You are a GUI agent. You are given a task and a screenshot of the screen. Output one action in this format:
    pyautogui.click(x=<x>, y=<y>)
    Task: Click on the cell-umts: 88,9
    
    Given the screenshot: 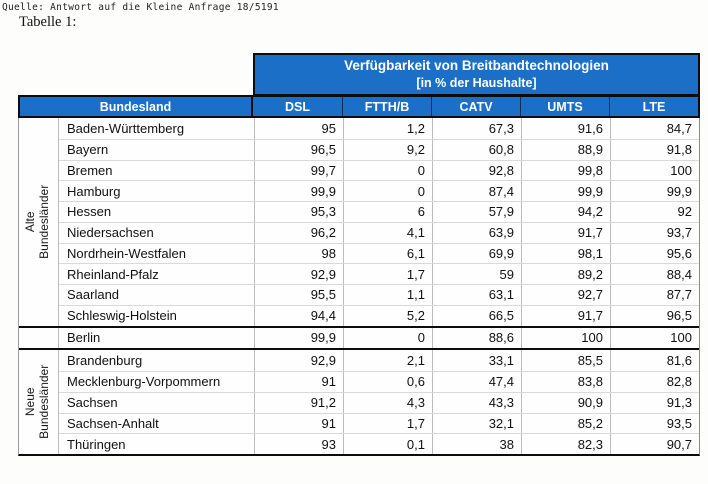 What is the action you would take?
    pyautogui.click(x=565, y=149)
    